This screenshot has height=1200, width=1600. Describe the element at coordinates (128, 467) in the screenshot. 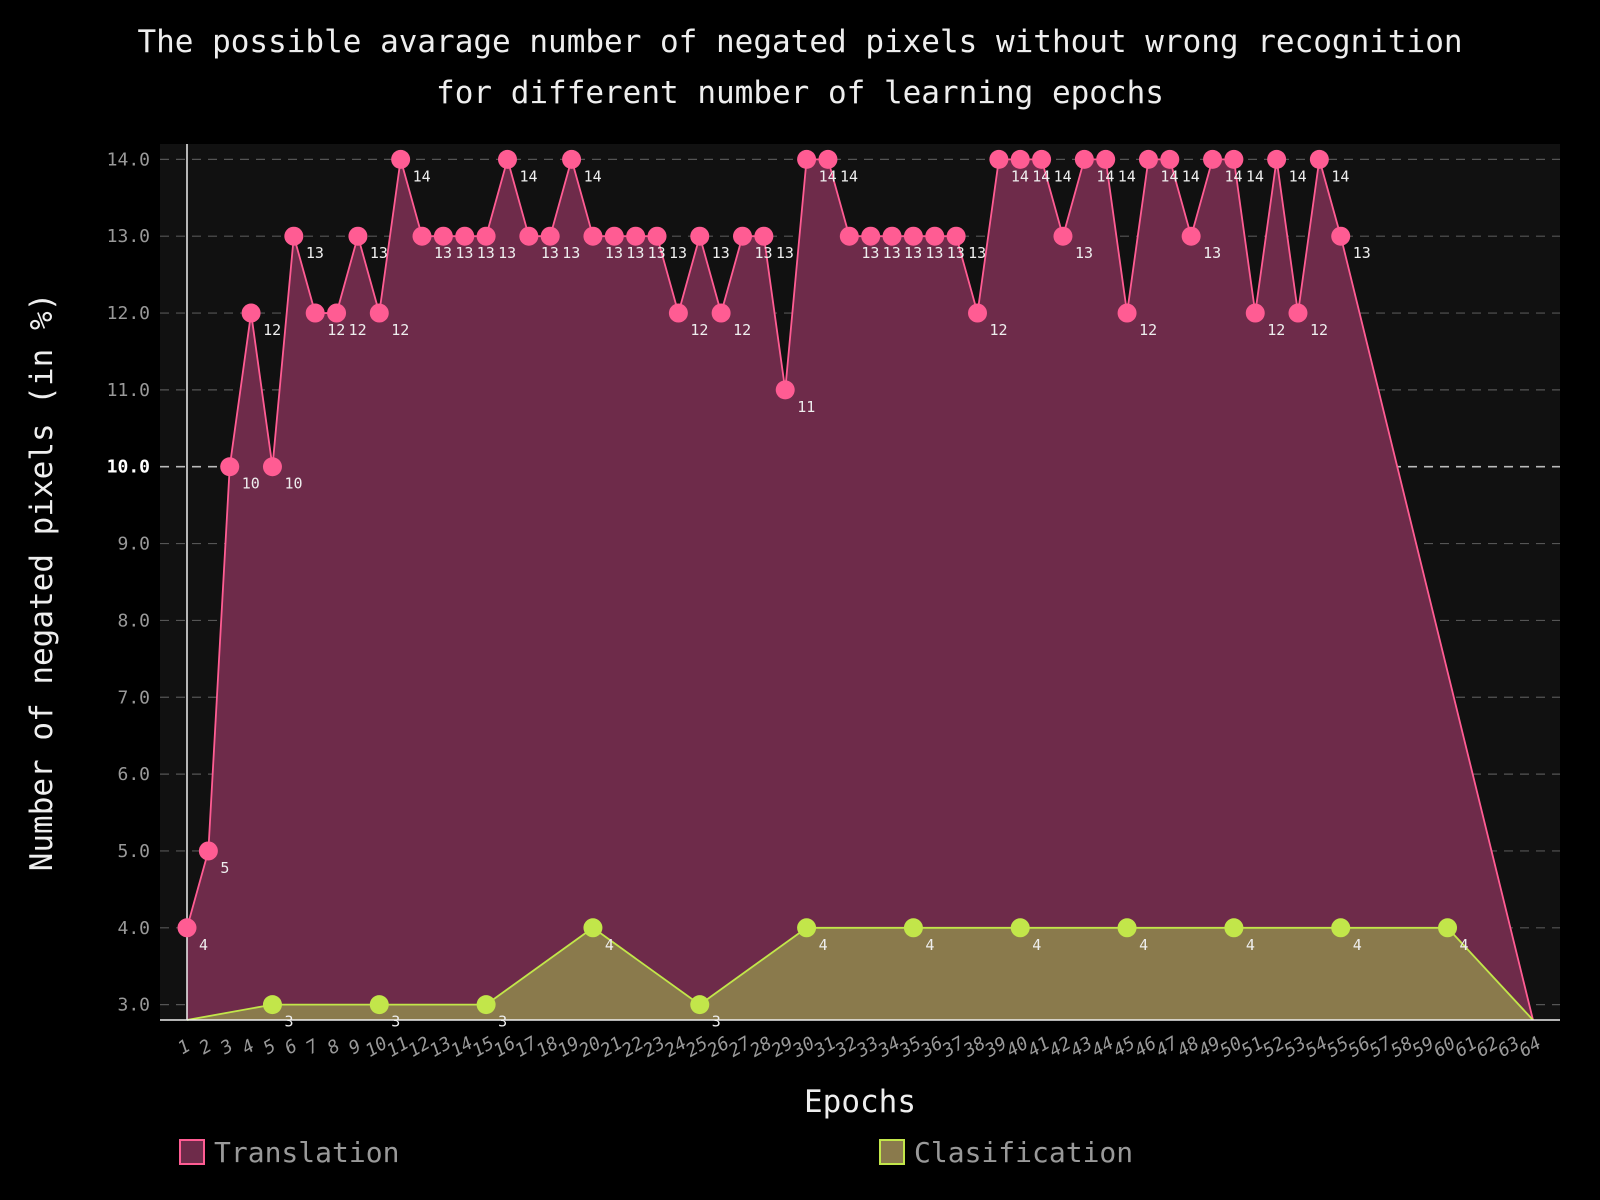

I see `y-tick-label: 10.0` at that location.